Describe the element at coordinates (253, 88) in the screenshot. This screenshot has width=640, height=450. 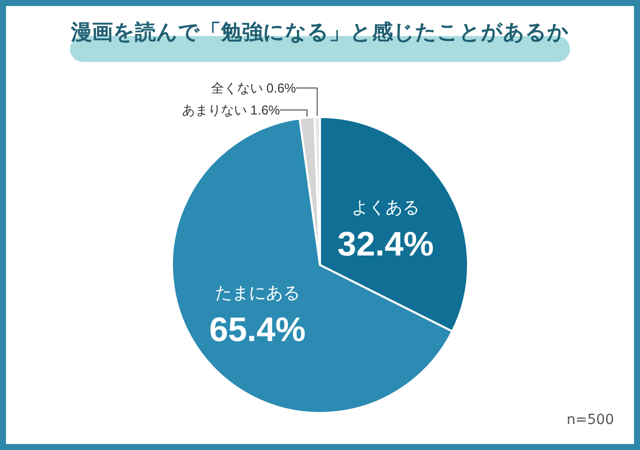
I see `slice-label: 全くない 0.6%` at that location.